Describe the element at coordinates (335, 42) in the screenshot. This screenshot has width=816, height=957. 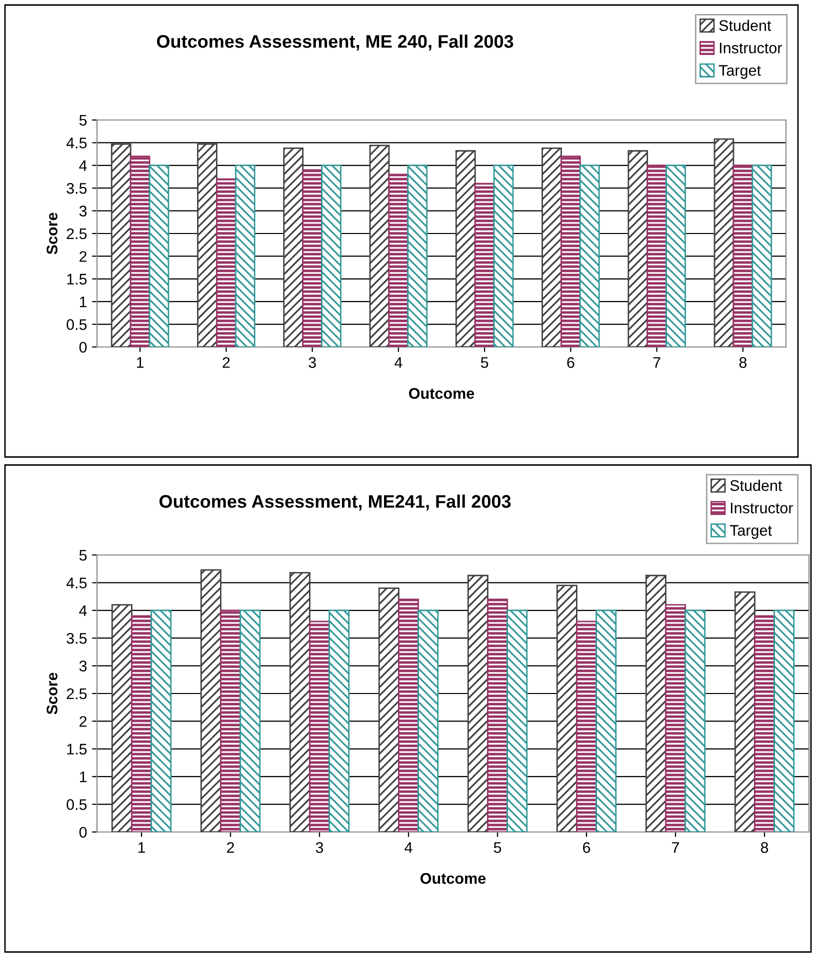
I see `chart-title: Outcomes Assessment, ME 240, Fall 2003` at that location.